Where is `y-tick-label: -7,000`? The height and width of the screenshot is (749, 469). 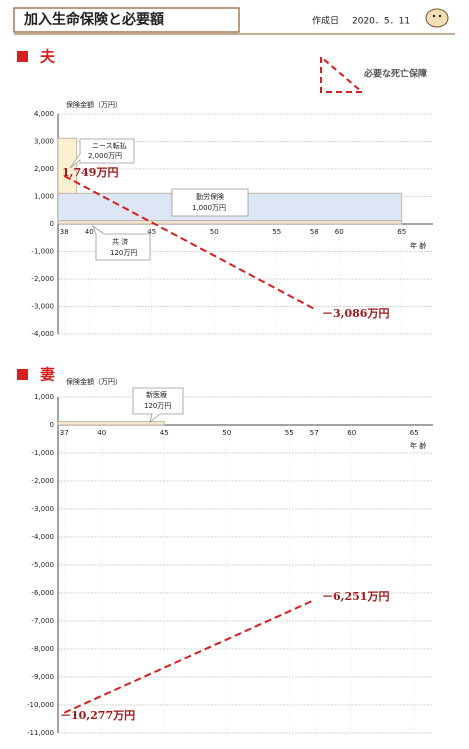 y-tick-label: -7,000 is located at coordinates (42, 621).